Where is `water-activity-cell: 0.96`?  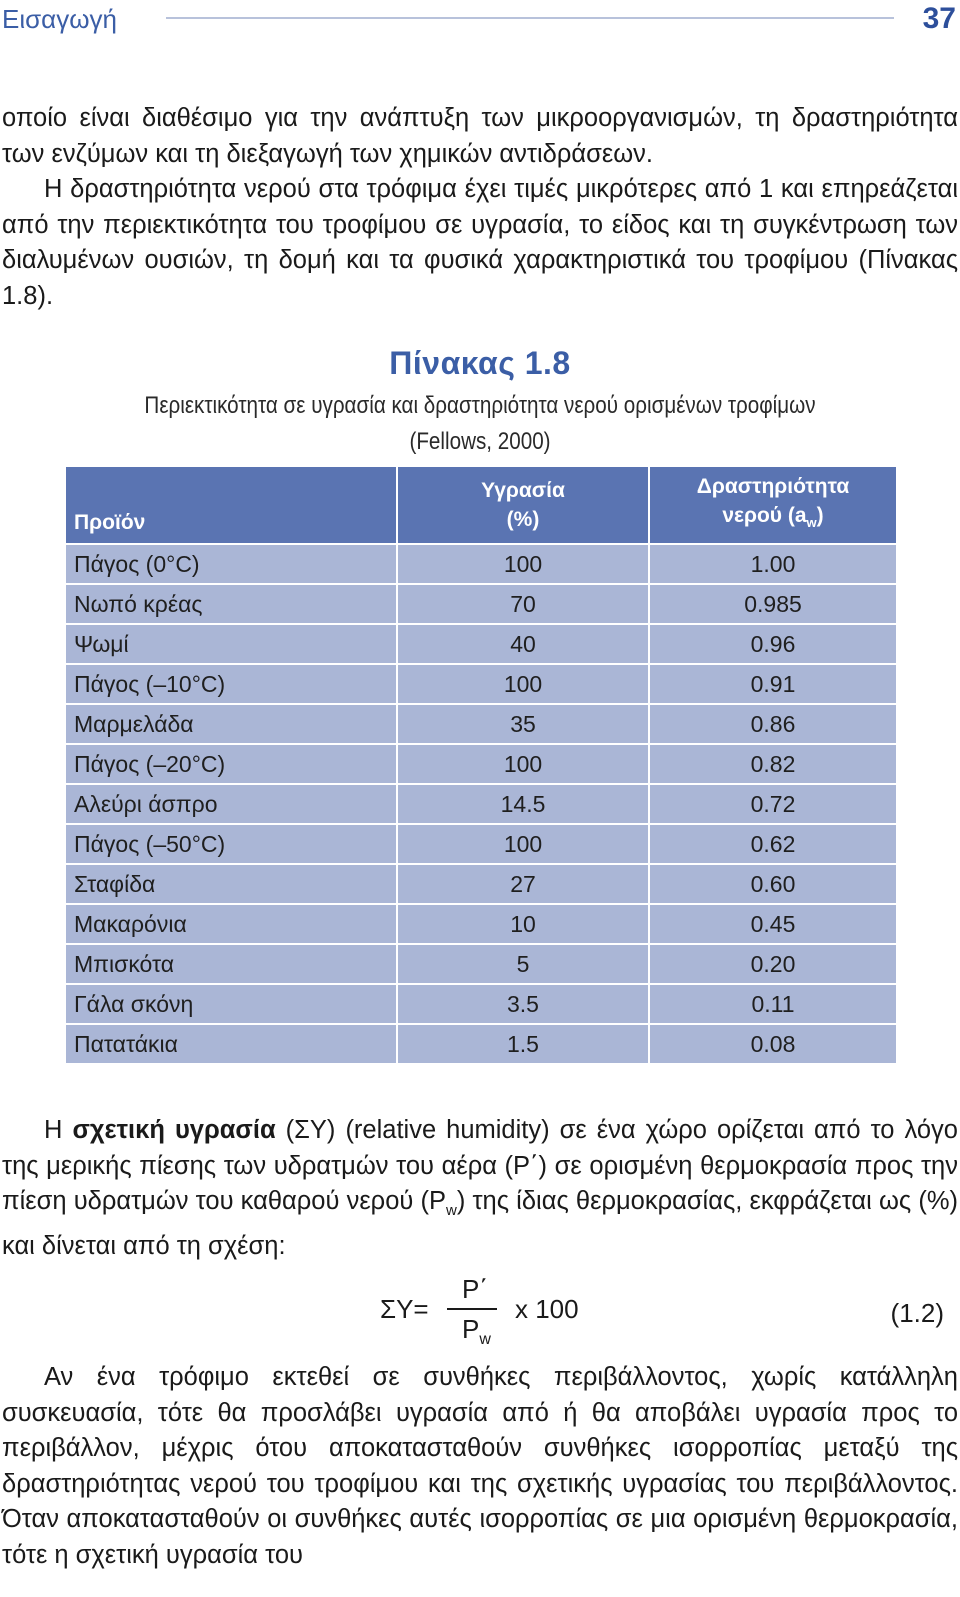
water-activity-cell: 0.96 is located at coordinates (773, 644).